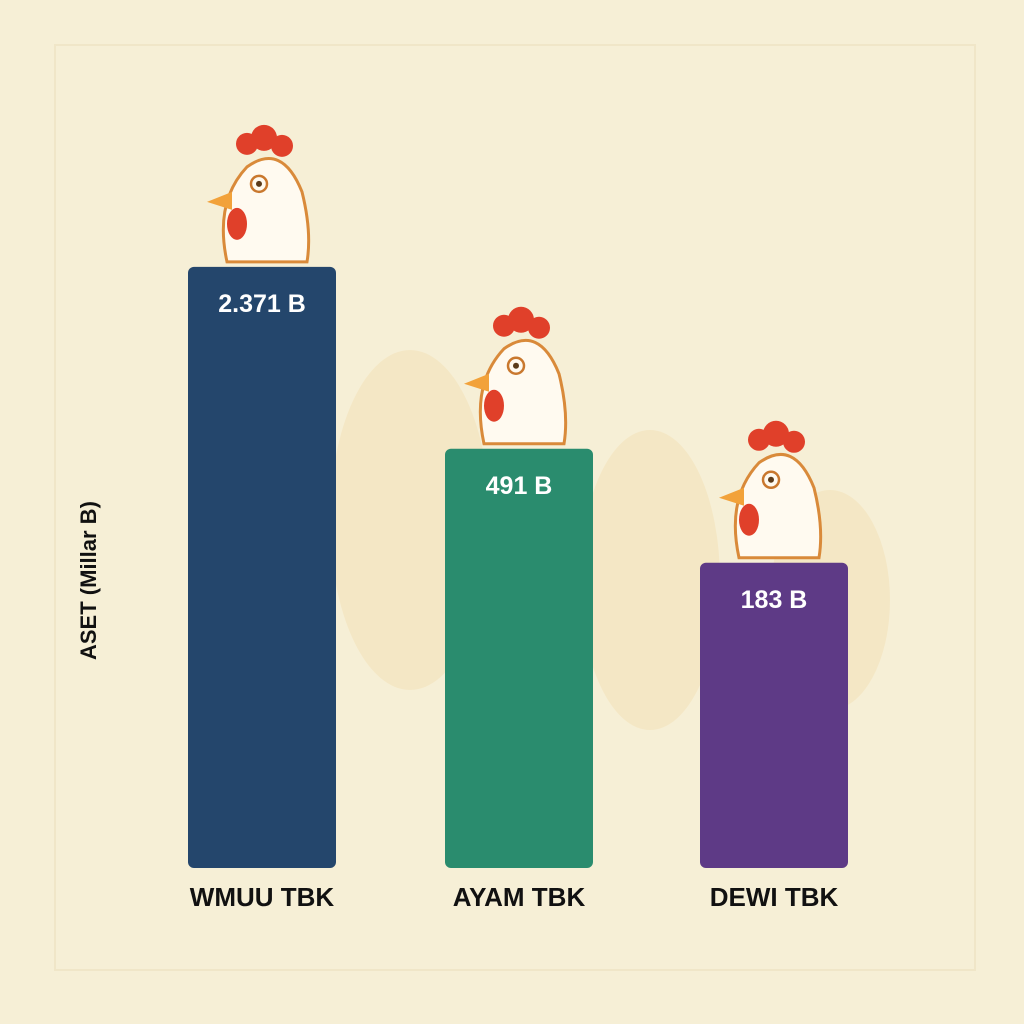 This screenshot has height=1024, width=1024. What do you see at coordinates (774, 897) in the screenshot?
I see `x-tick-label: DEWI TBK` at bounding box center [774, 897].